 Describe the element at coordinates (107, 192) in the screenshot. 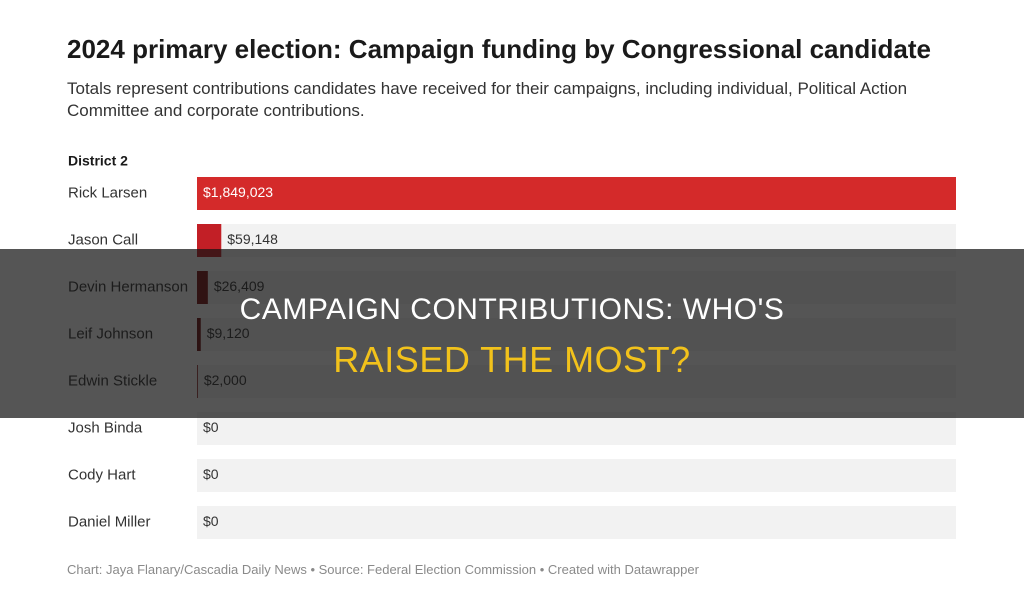

I see `category-label: Rick Larsen` at that location.